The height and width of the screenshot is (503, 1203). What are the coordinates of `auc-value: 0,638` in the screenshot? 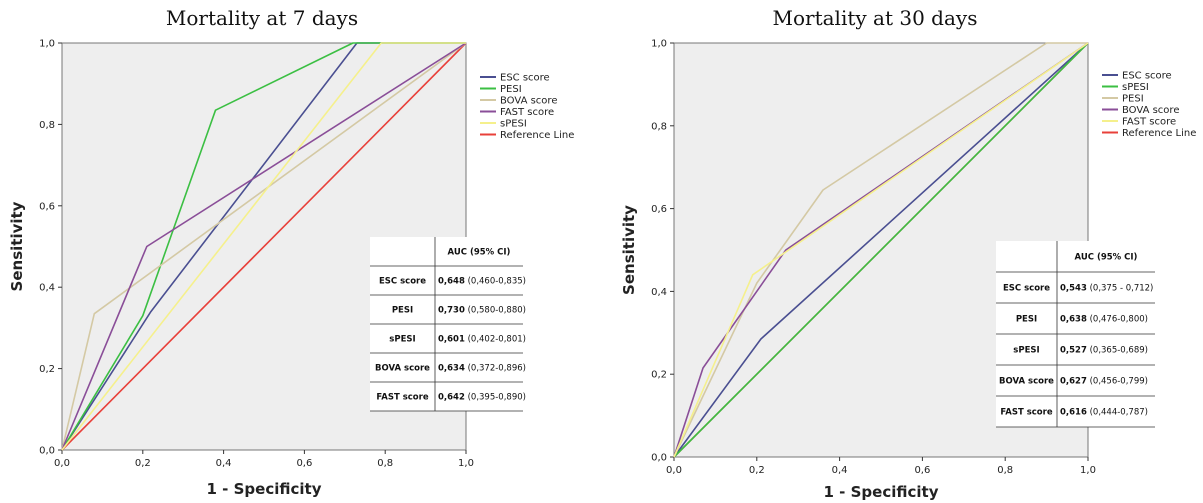 It's located at (1073, 320).